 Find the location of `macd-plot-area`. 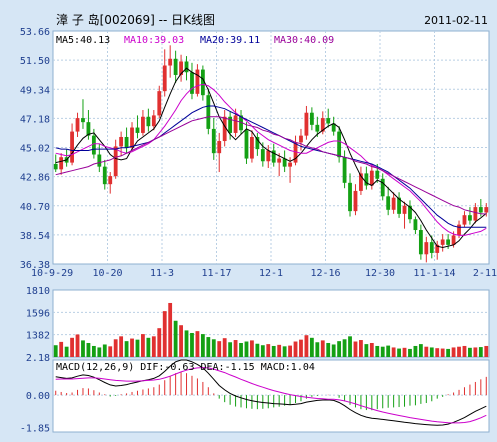

macd-plot-area is located at coordinates (271, 396).